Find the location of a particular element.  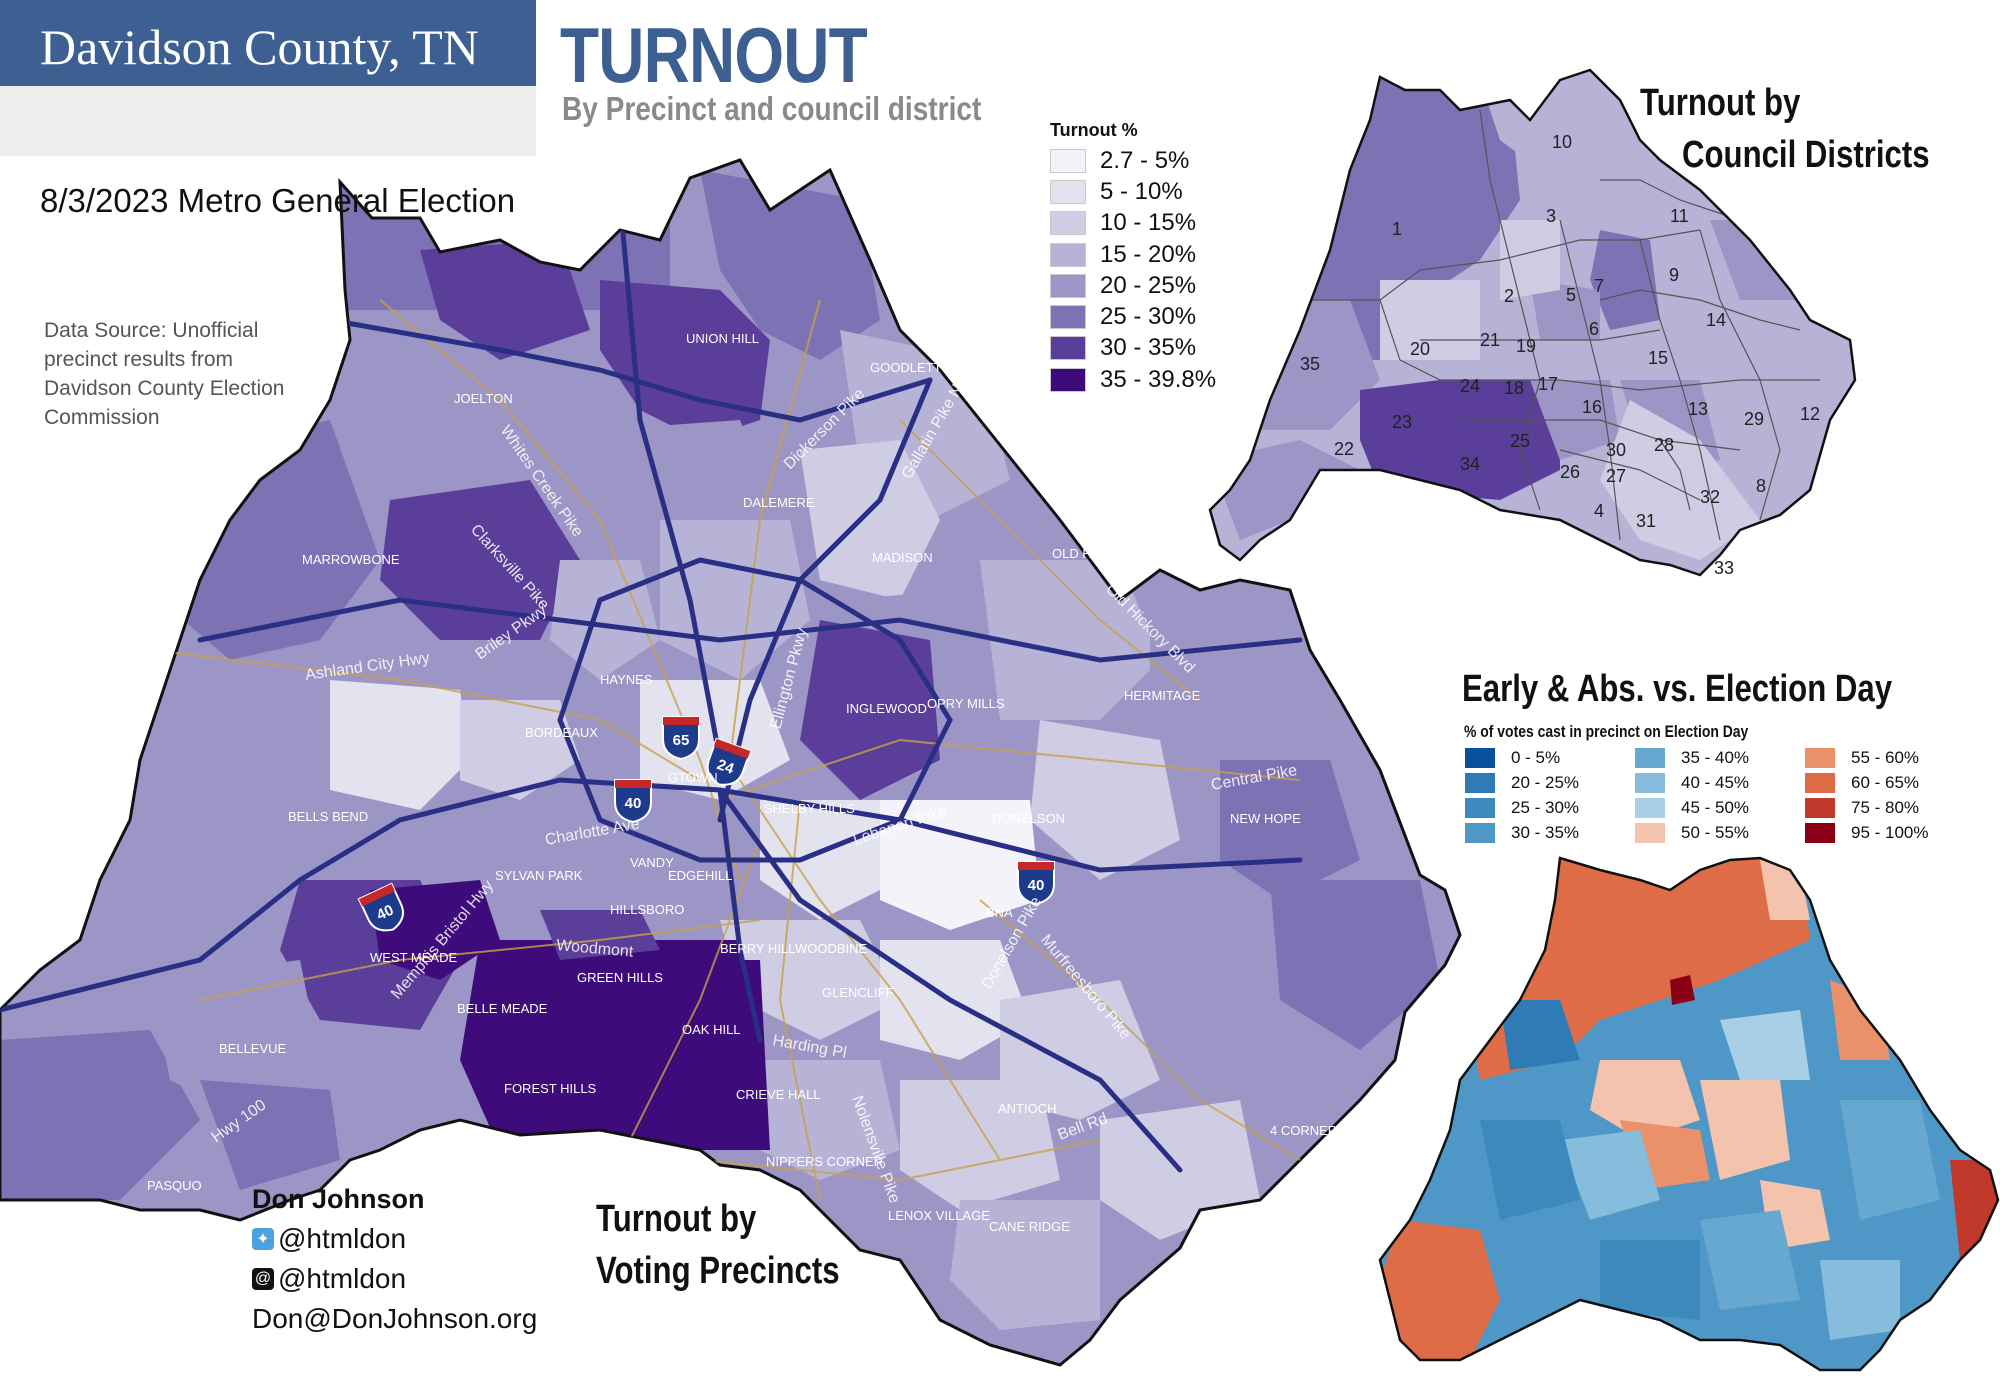

place-label: OAK HILL is located at coordinates (711, 1029).